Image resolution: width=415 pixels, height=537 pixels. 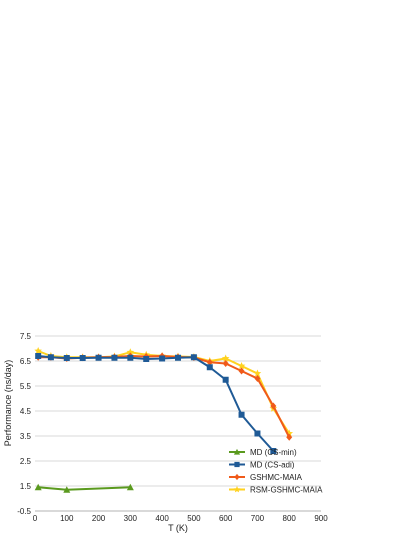 What do you see at coordinates (8, 403) in the screenshot?
I see `y-axis-label: Performance (ns/day)` at bounding box center [8, 403].